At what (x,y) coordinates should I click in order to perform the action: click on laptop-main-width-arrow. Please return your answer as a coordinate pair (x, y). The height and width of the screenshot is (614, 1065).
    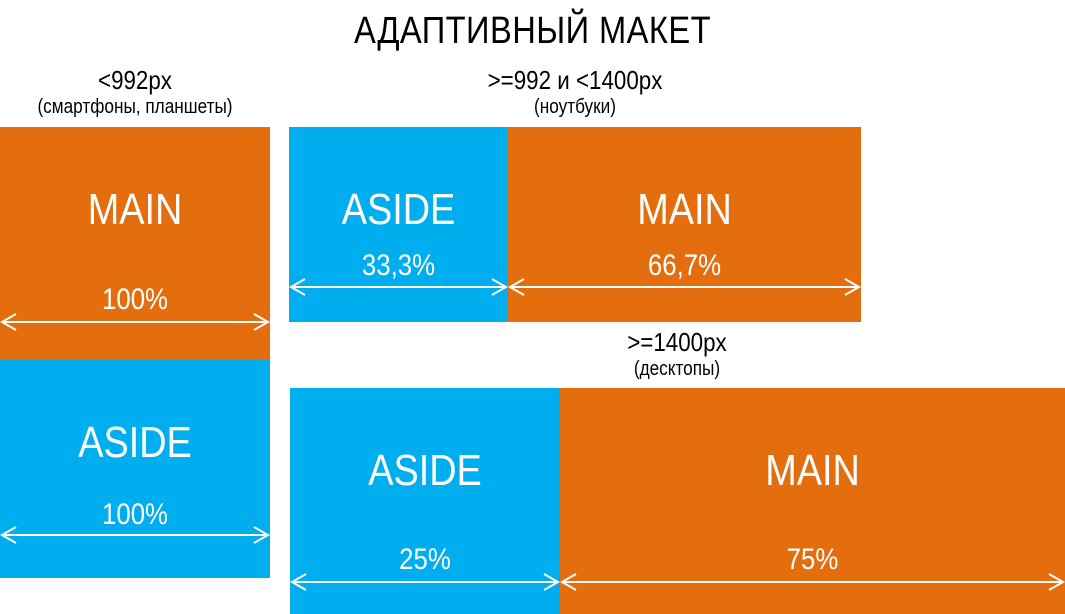
    Looking at the image, I should click on (684, 287).